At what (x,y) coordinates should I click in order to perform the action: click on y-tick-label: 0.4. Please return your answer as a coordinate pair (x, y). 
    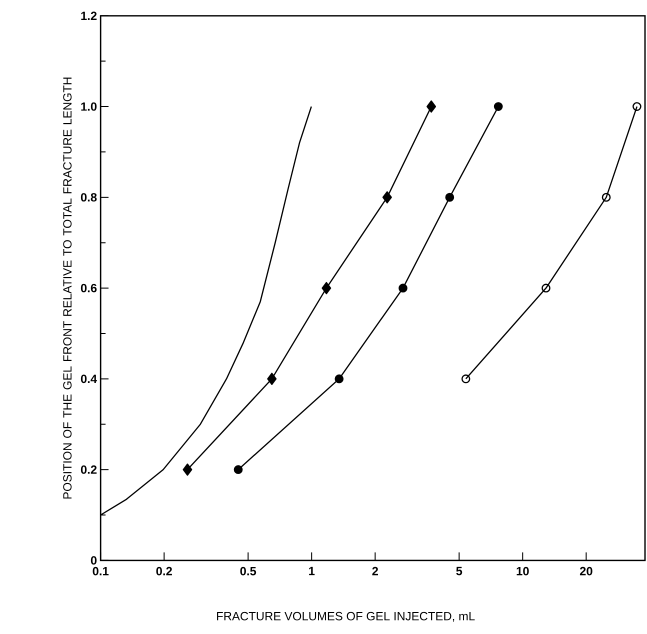
    Looking at the image, I should click on (89, 379).